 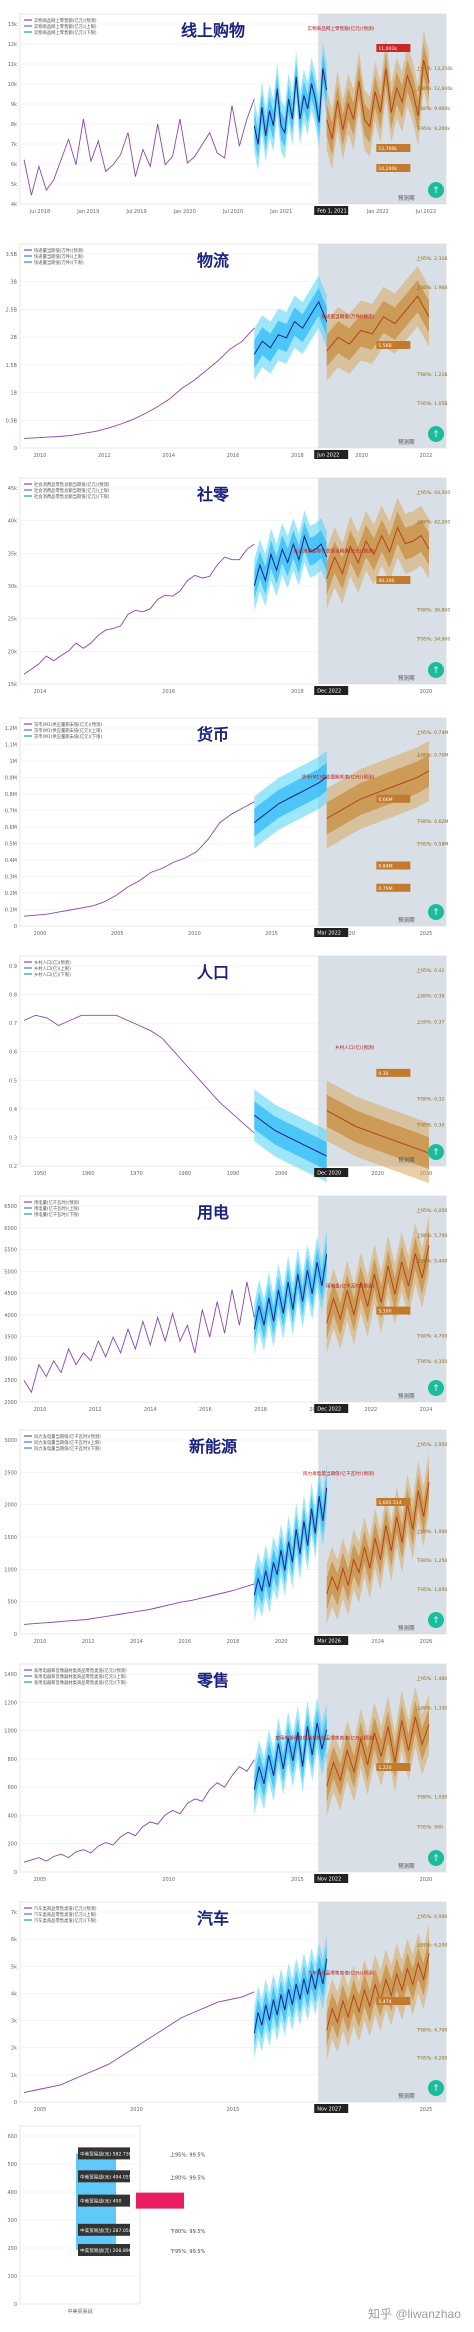 What do you see at coordinates (68, 724) in the screenshot?
I see `legend-entry: 货币(M1)供应量期末值(亿元)(预测)` at bounding box center [68, 724].